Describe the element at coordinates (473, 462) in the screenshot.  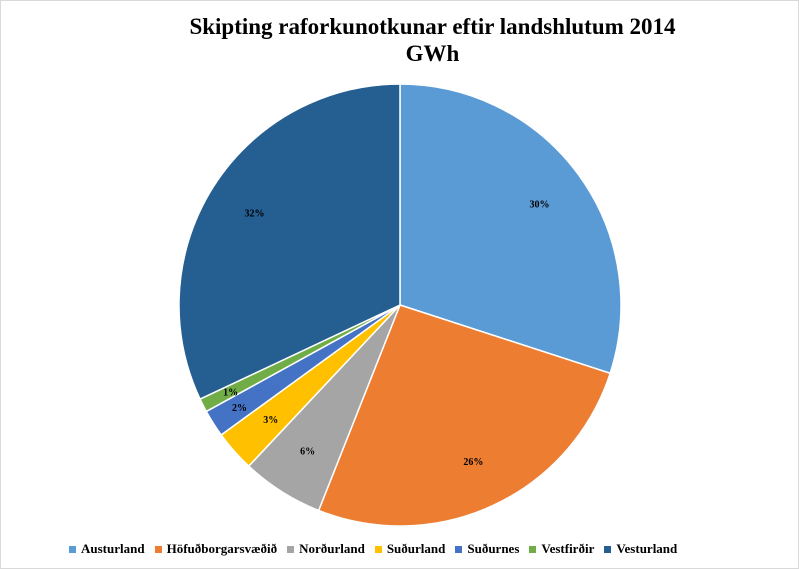
I see `pie-label-h-fu-borgarsv-i-: 26%` at that location.